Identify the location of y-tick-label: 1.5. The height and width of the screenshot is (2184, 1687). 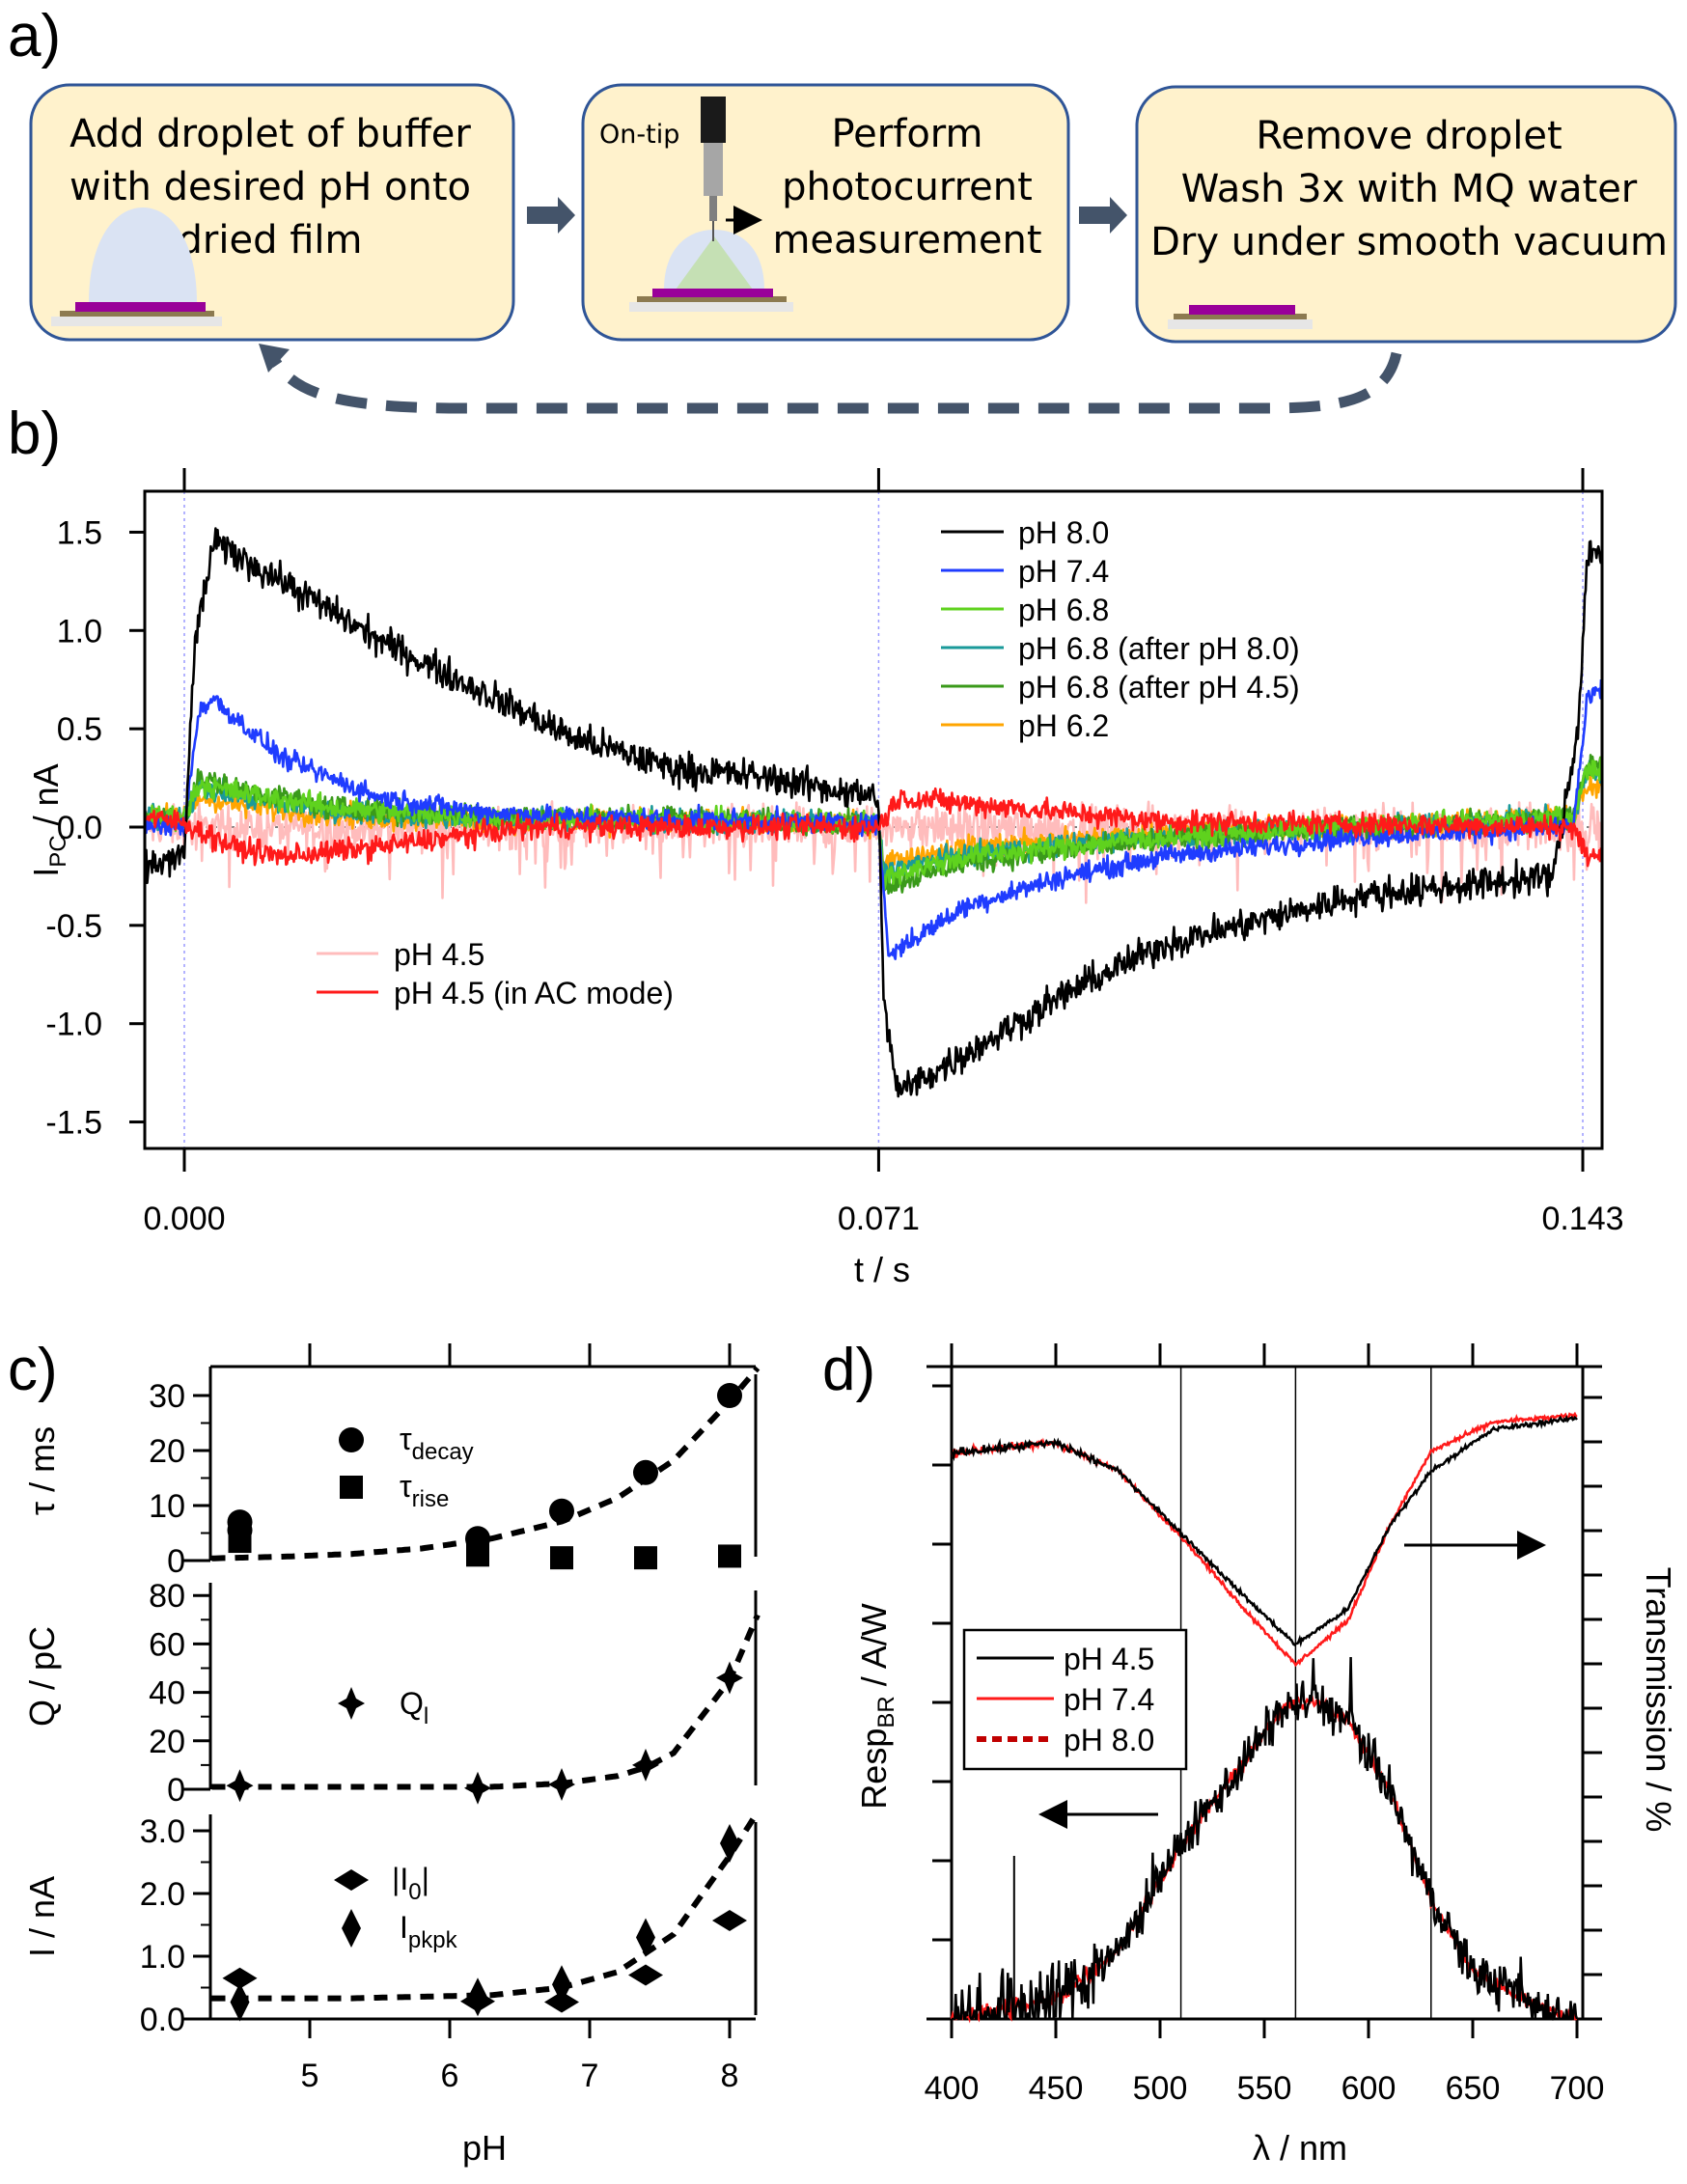
(80, 532).